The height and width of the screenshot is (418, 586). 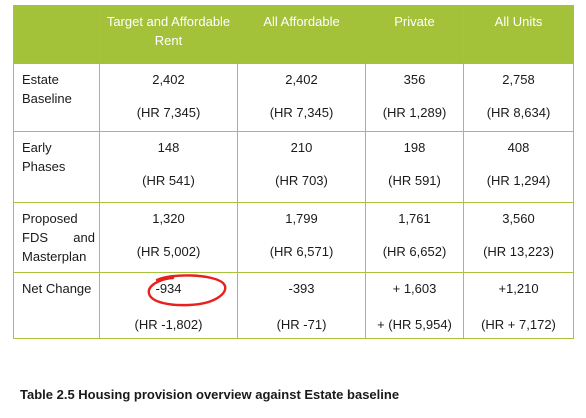 What do you see at coordinates (518, 147) in the screenshot?
I see `cell-value: 408` at bounding box center [518, 147].